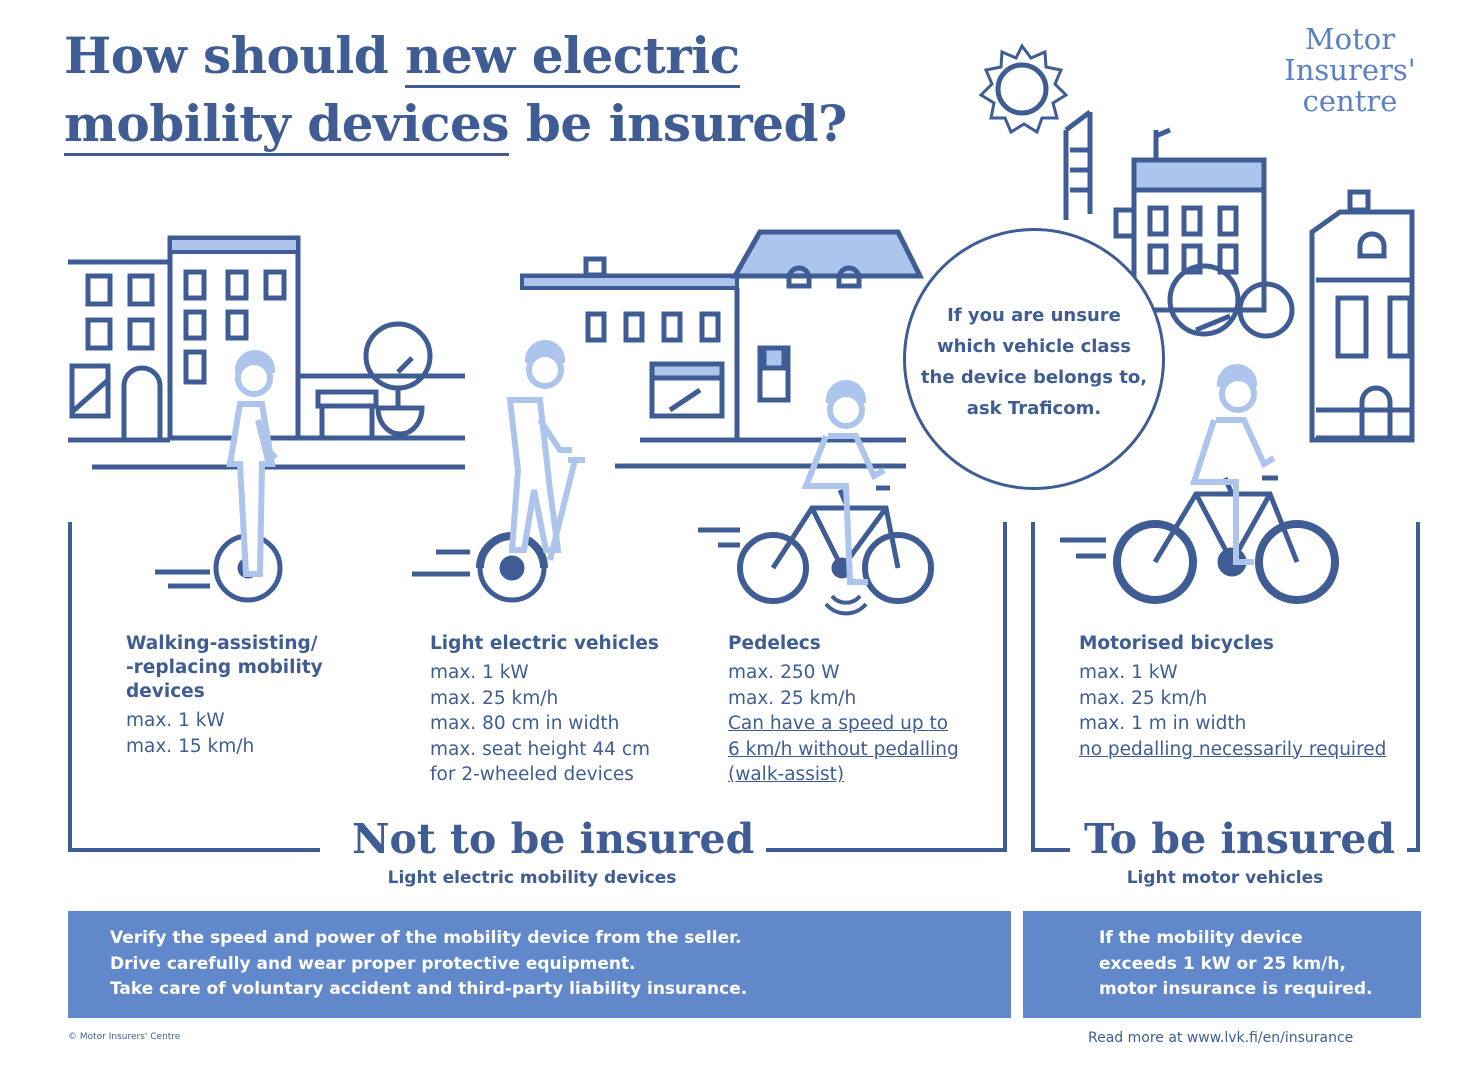 Image resolution: width=1480 pixels, height=1090 pixels. What do you see at coordinates (235, 55) in the screenshot?
I see `title-text: How should` at bounding box center [235, 55].